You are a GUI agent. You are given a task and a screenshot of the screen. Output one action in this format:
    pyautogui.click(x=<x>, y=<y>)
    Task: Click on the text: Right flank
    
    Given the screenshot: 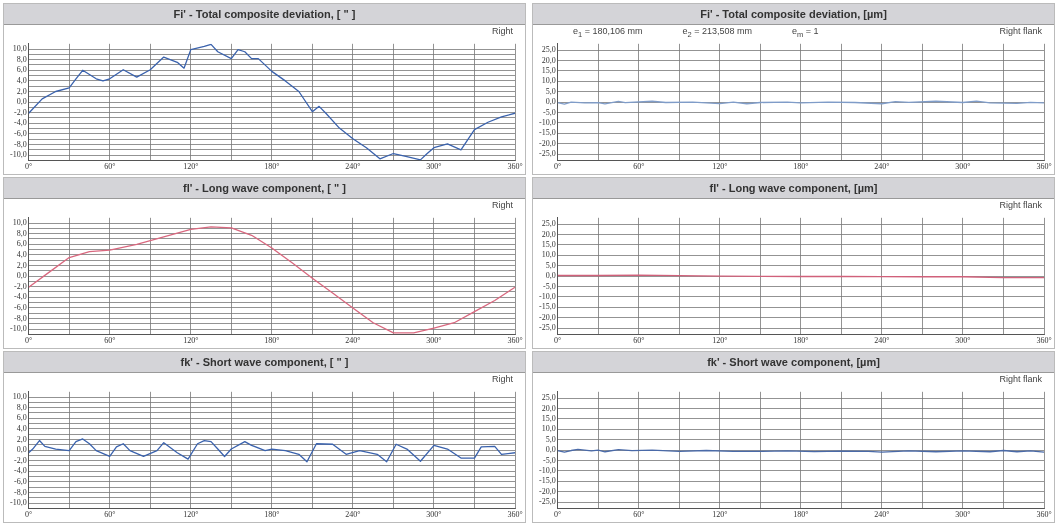 What is the action you would take?
    pyautogui.click(x=1020, y=31)
    